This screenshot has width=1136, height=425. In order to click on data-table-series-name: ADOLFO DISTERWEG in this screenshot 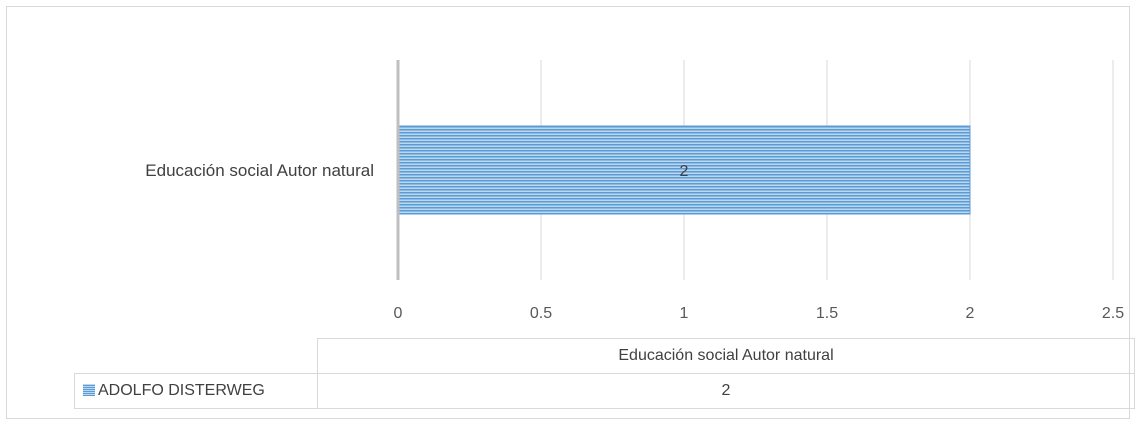, I will do `click(196, 391)`.